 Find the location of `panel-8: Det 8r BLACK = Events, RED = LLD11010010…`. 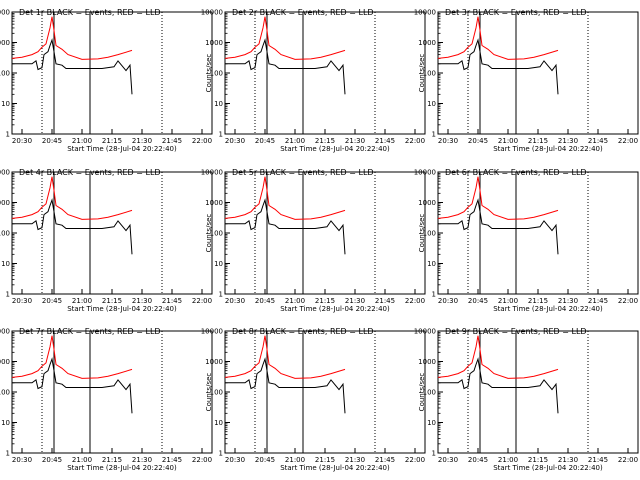

panel-8: Det 8r BLACK = Events, RED = LLD11010010… is located at coordinates (313, 399).